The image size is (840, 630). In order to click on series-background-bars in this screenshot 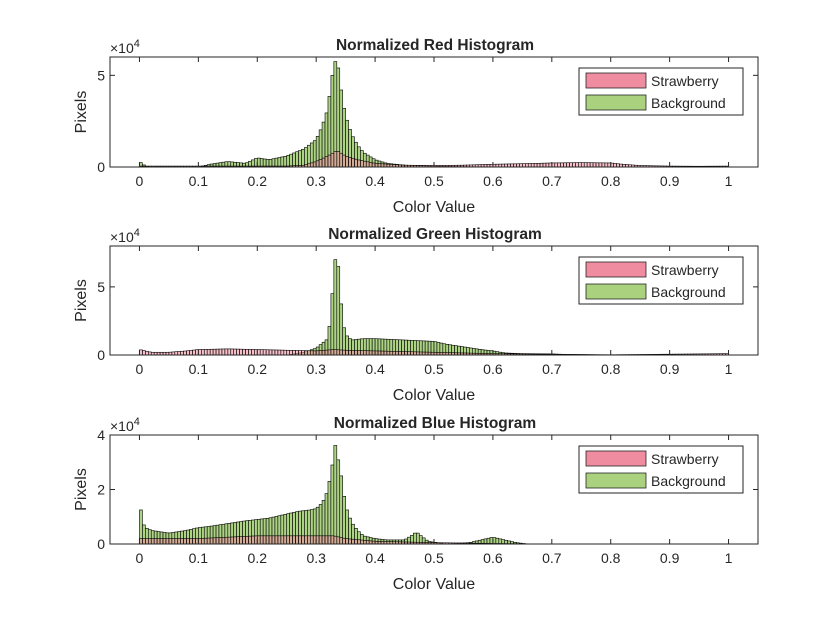, I will do `click(334, 495)`.